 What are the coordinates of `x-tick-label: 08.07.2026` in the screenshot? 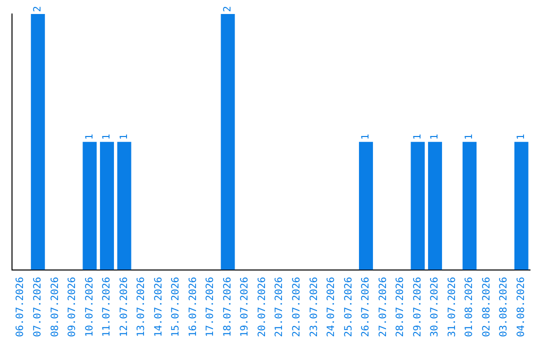 It's located at (55, 307).